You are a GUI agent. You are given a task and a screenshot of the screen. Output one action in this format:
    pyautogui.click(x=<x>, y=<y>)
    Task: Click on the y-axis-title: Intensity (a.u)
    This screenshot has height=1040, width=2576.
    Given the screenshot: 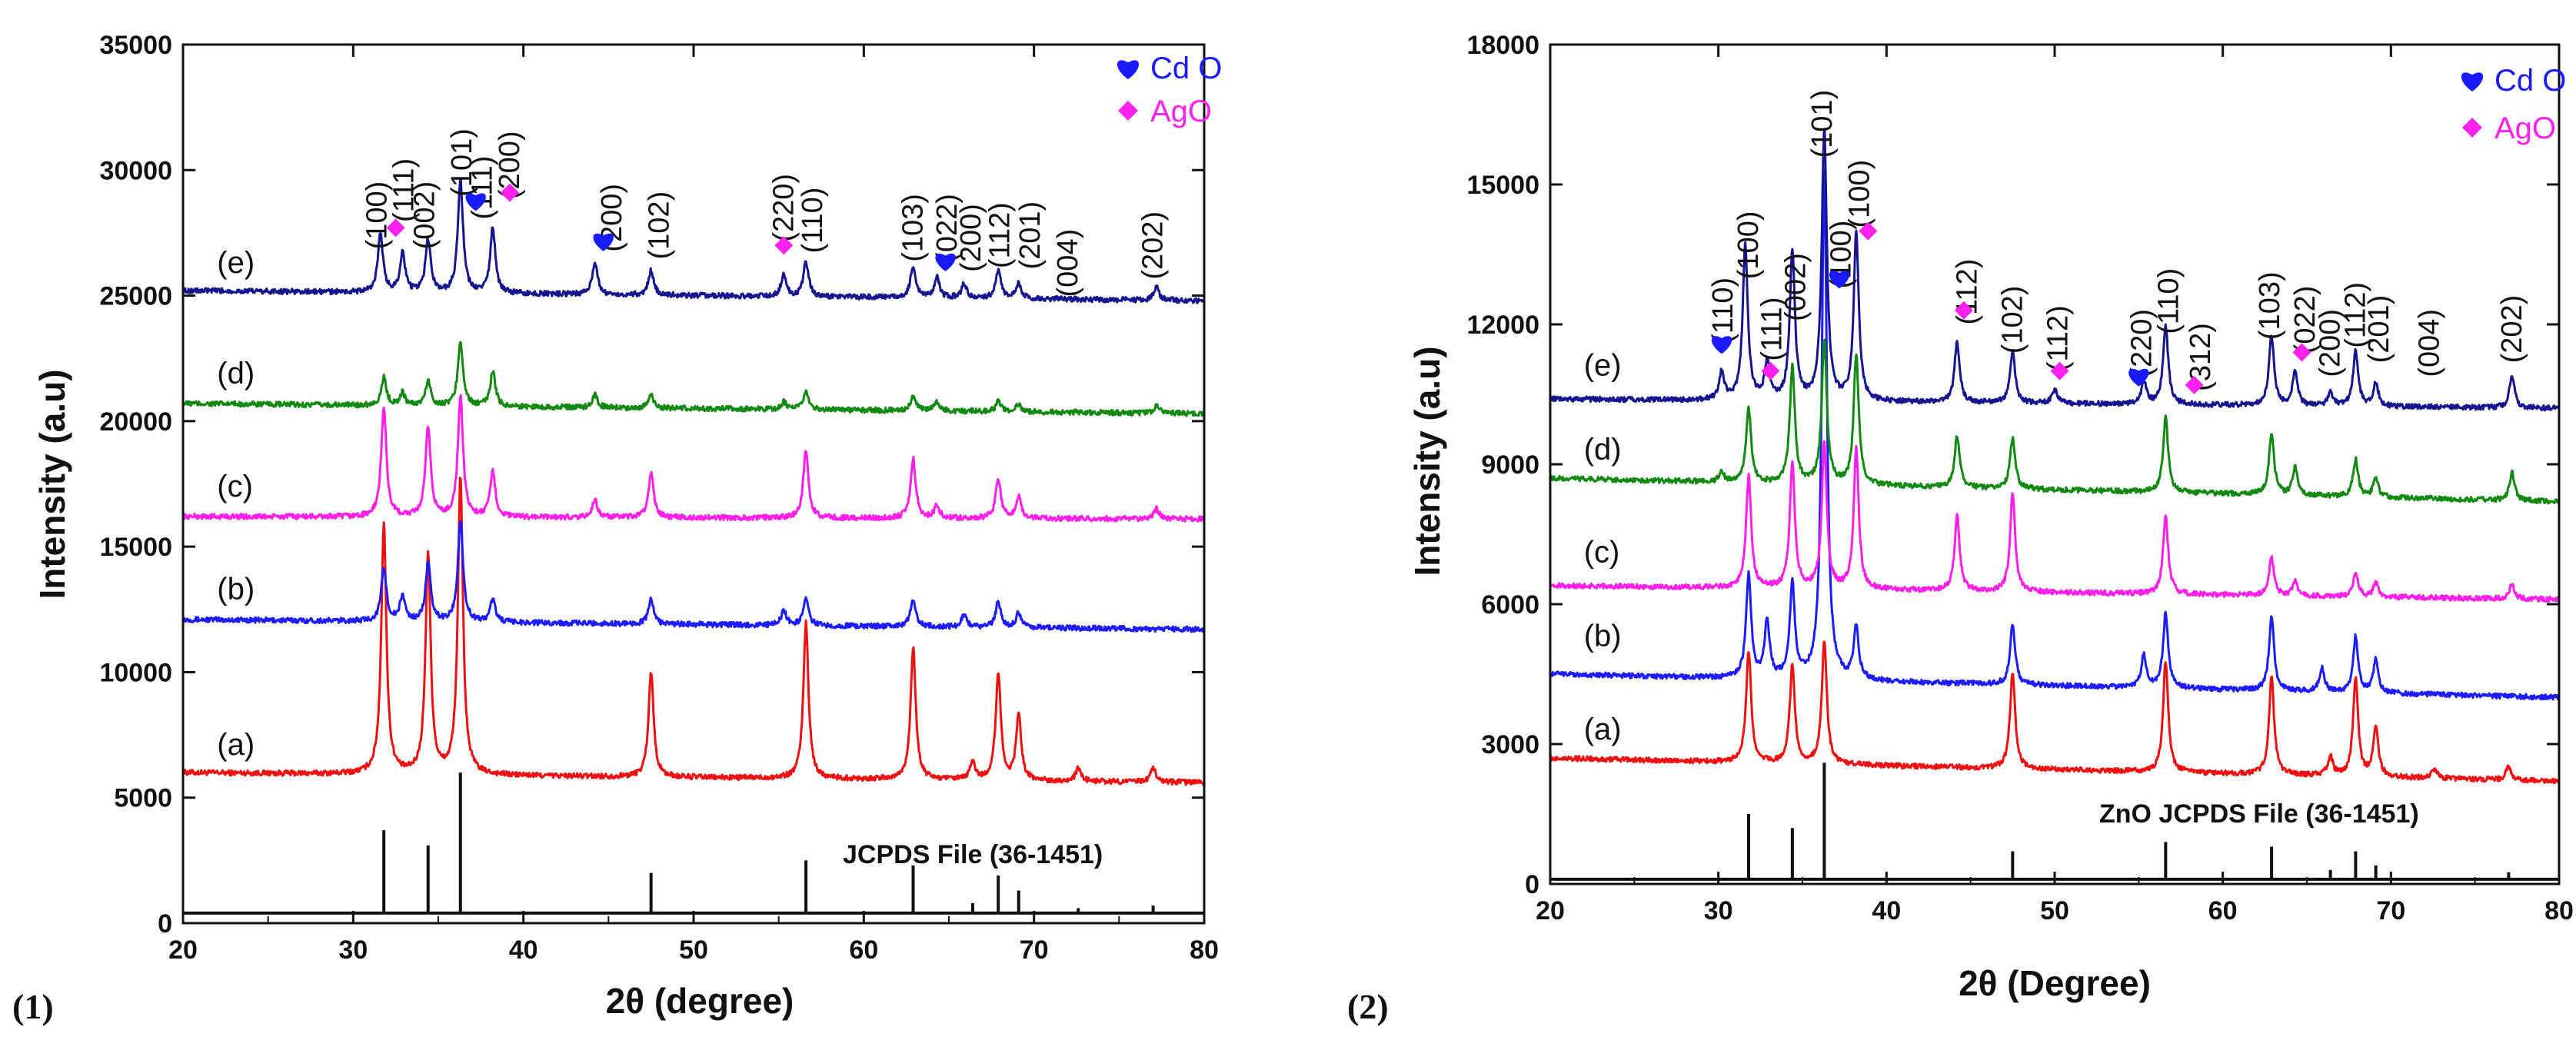 What is the action you would take?
    pyautogui.click(x=52, y=484)
    